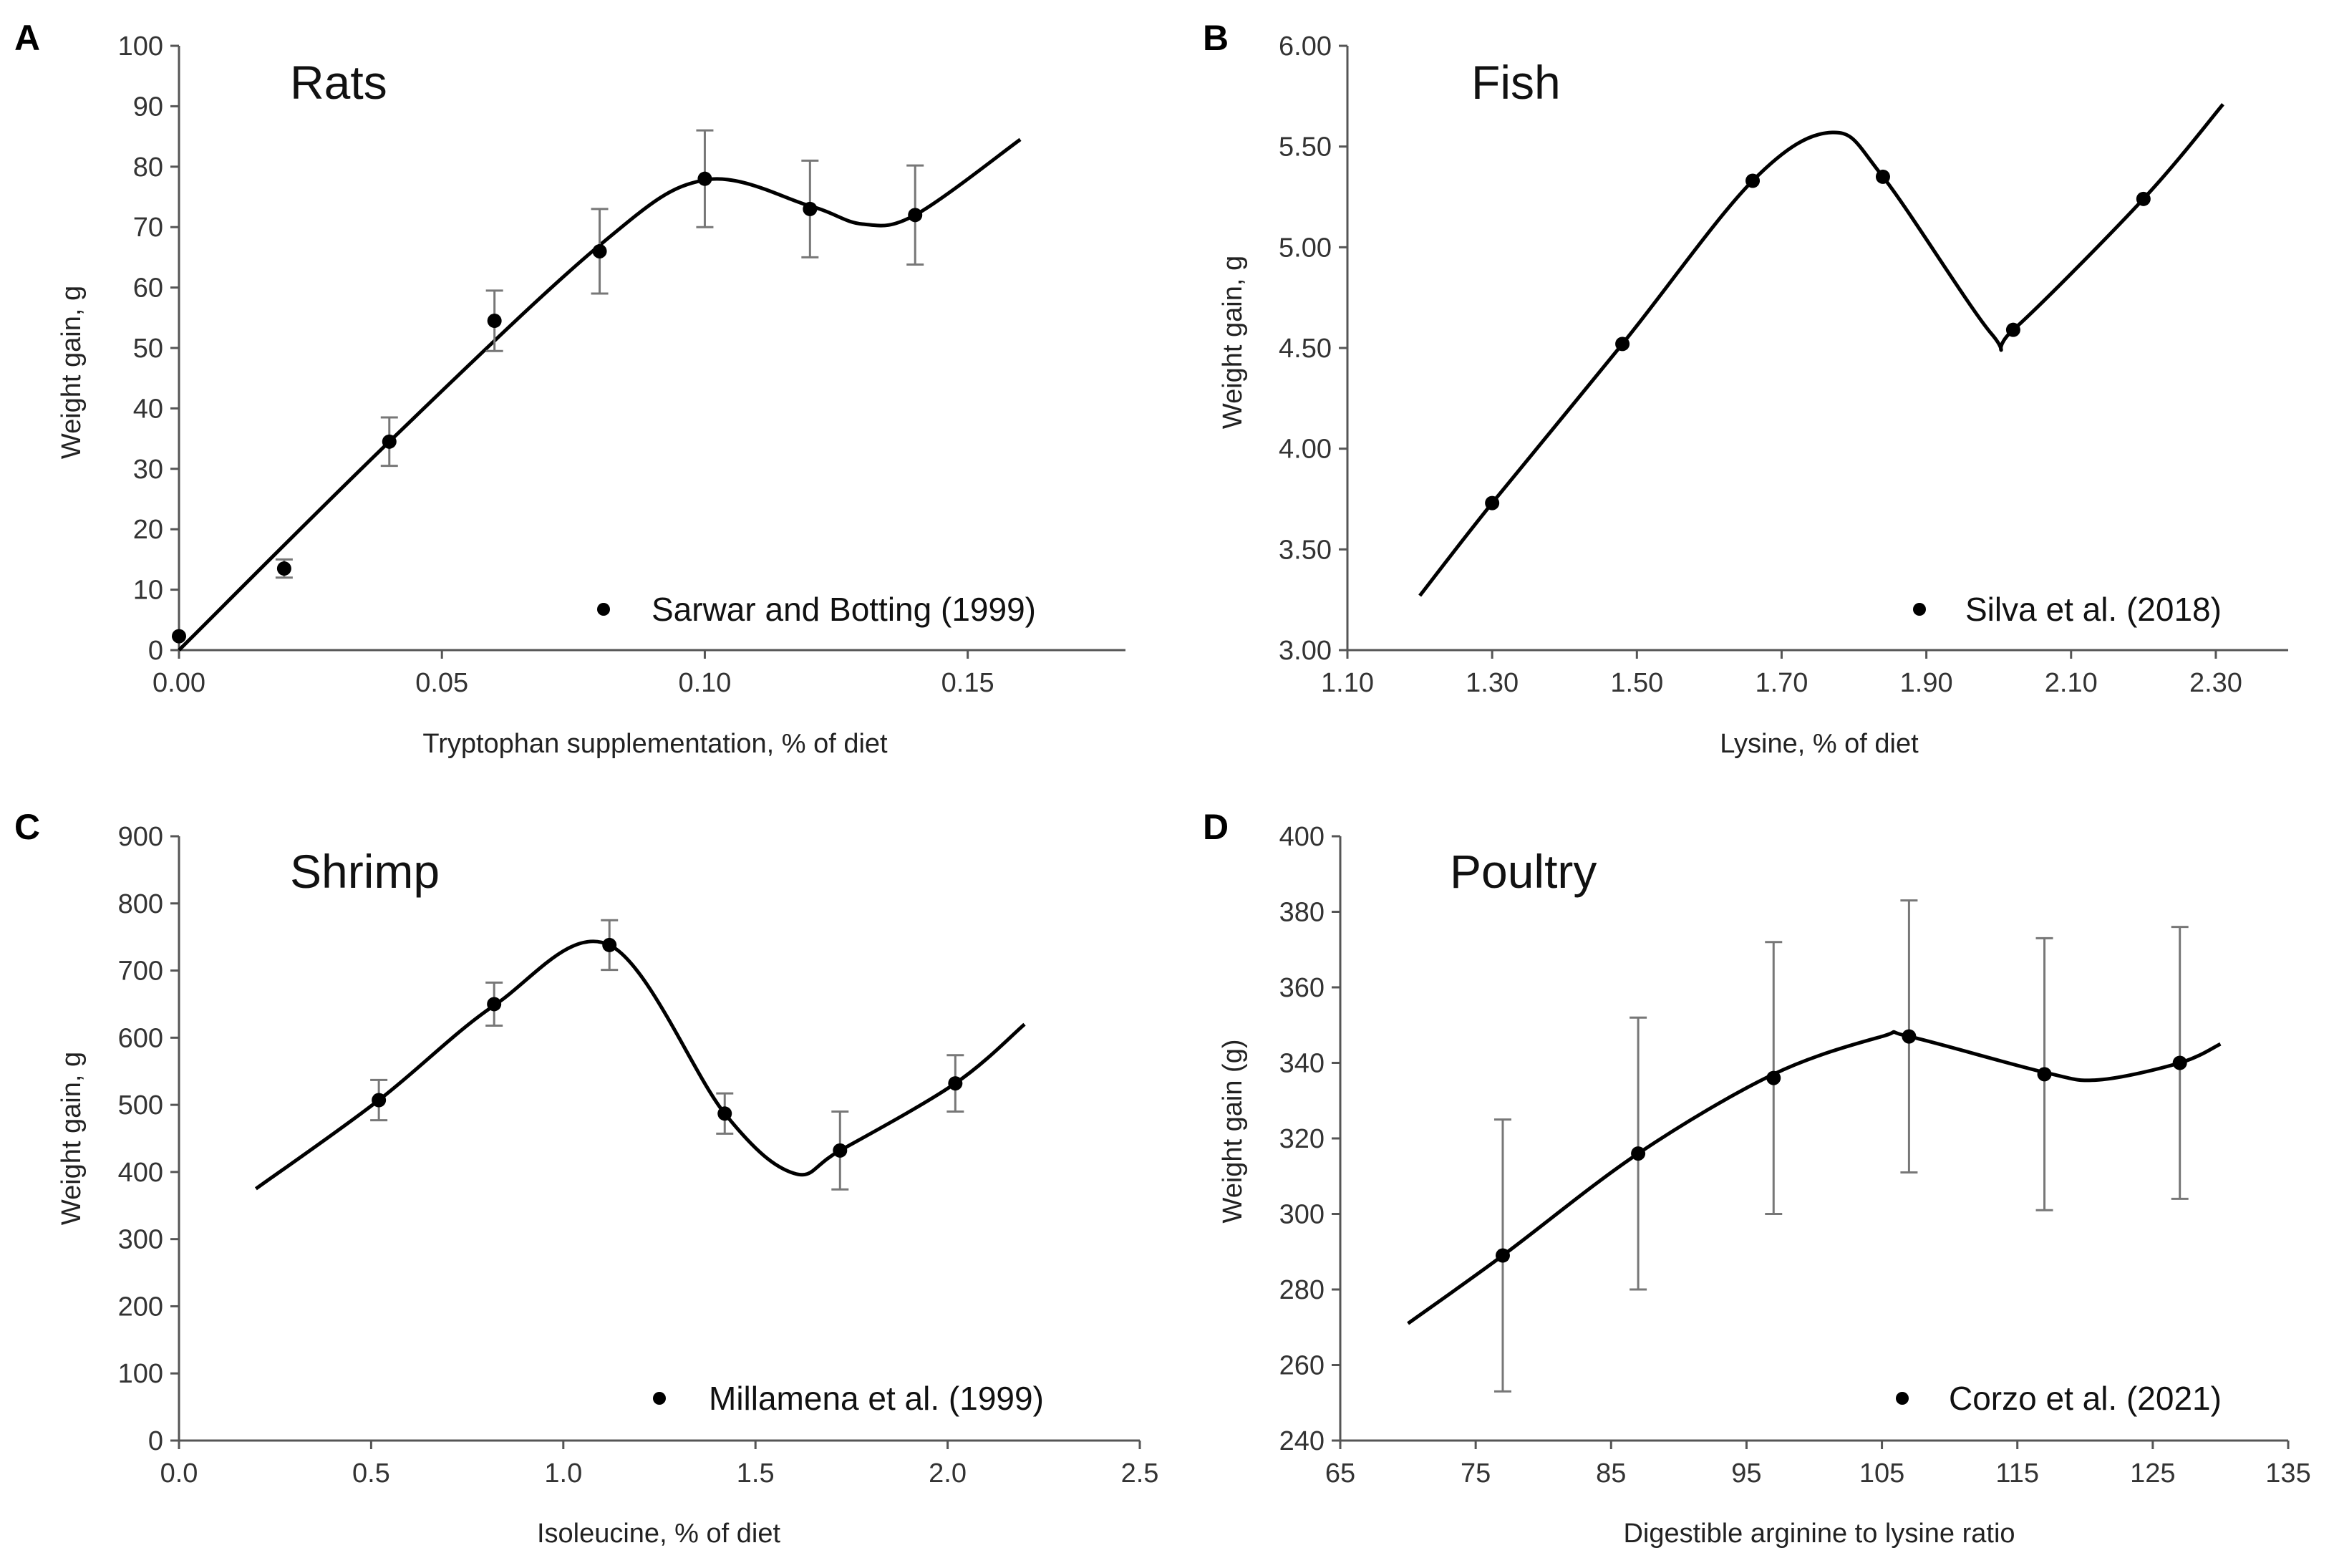  What do you see at coordinates (1347, 683) in the screenshot?
I see `x-tick-label: 1.10` at bounding box center [1347, 683].